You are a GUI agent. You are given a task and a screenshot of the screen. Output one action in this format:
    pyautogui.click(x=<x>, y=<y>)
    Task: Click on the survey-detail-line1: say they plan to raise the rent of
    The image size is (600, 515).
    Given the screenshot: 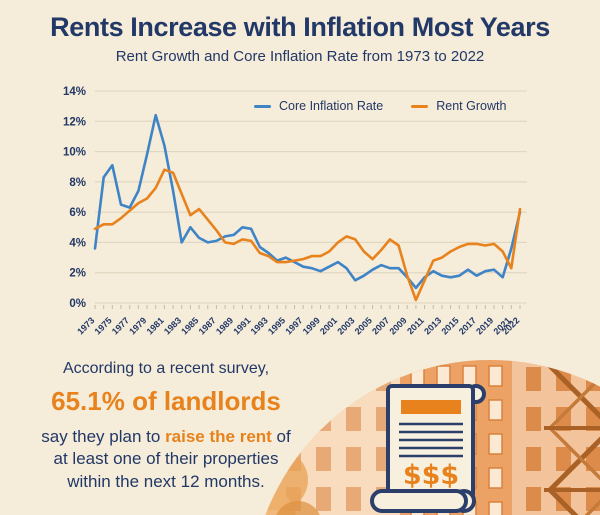 What is the action you would take?
    pyautogui.click(x=166, y=436)
    